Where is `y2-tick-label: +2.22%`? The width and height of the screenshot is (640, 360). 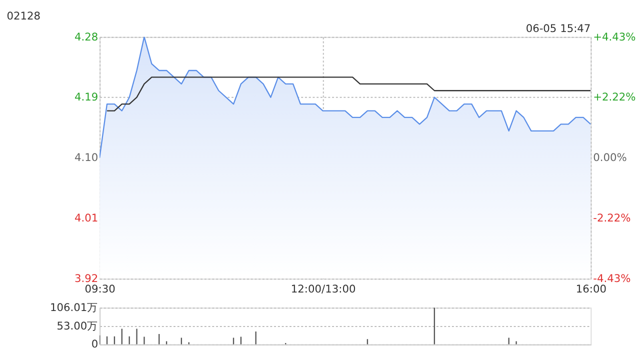 y2-tick-label: +2.22% is located at coordinates (614, 97).